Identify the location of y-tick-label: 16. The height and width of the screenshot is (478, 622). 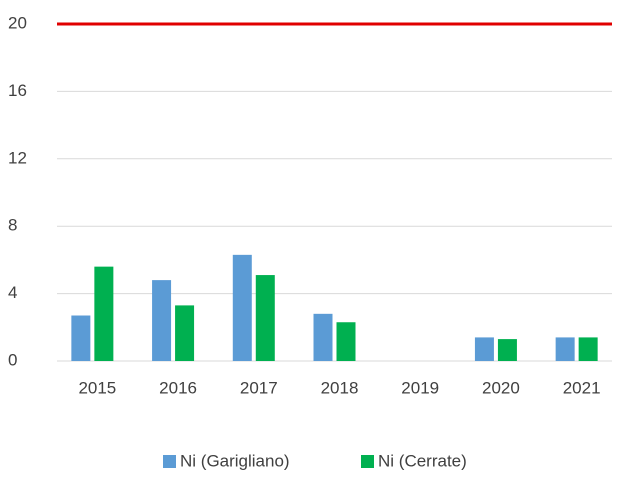
(17, 90).